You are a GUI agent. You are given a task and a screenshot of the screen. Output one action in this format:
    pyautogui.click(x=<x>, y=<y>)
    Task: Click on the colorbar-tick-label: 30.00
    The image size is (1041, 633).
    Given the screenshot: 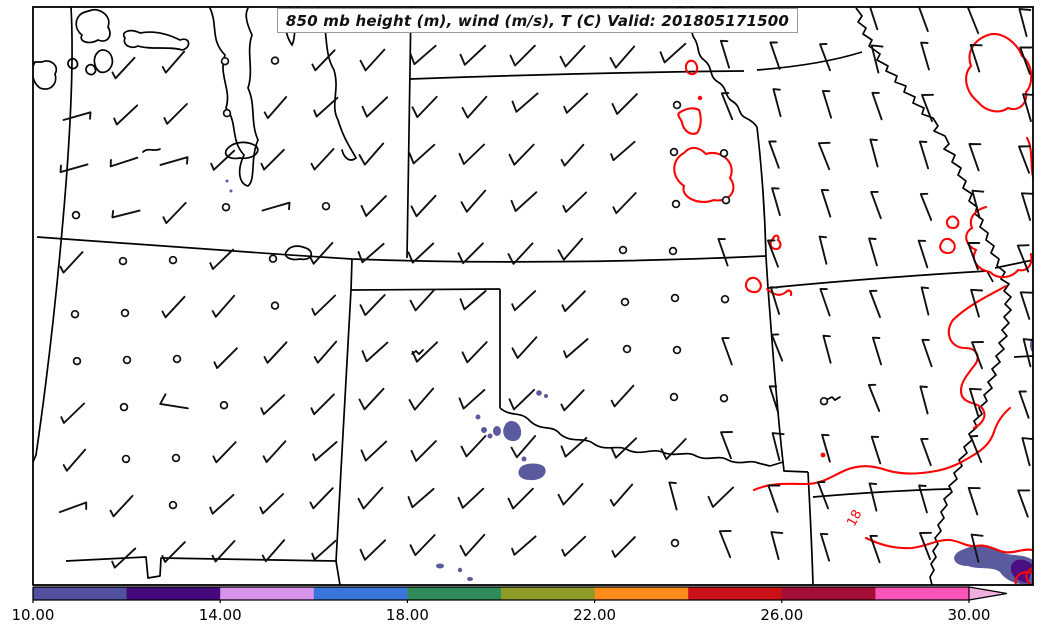 What is the action you would take?
    pyautogui.click(x=969, y=615)
    